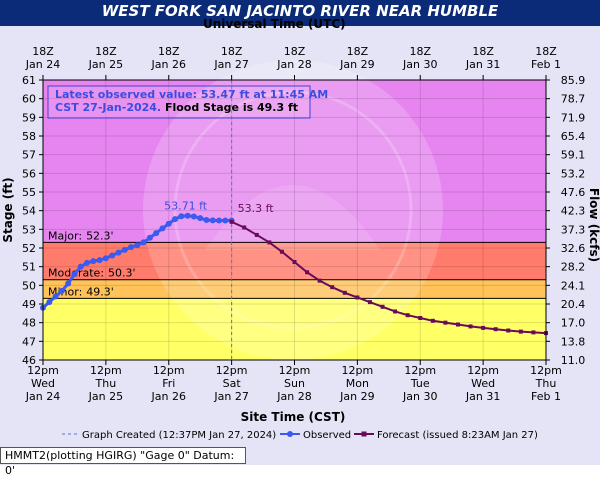  I want to click on legend-observed-marker, so click(290, 434).